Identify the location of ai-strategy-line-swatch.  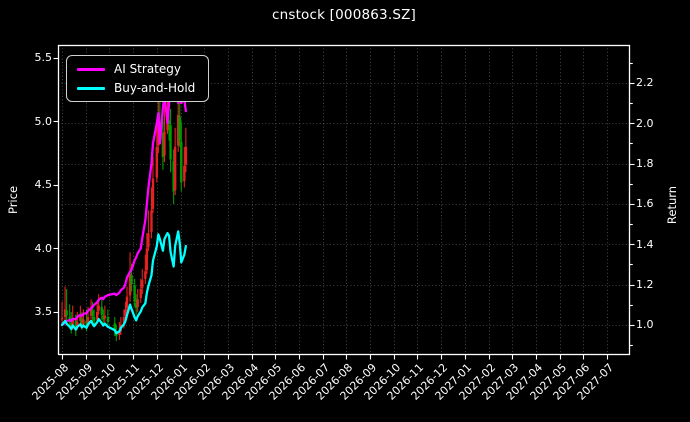
(91, 69).